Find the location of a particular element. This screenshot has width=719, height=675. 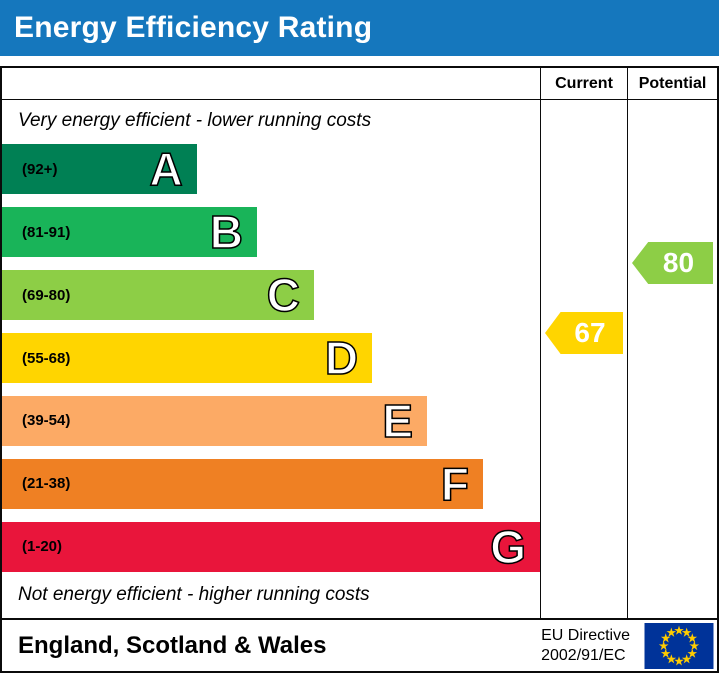

band-row-d: (55-68) D is located at coordinates (271, 358).